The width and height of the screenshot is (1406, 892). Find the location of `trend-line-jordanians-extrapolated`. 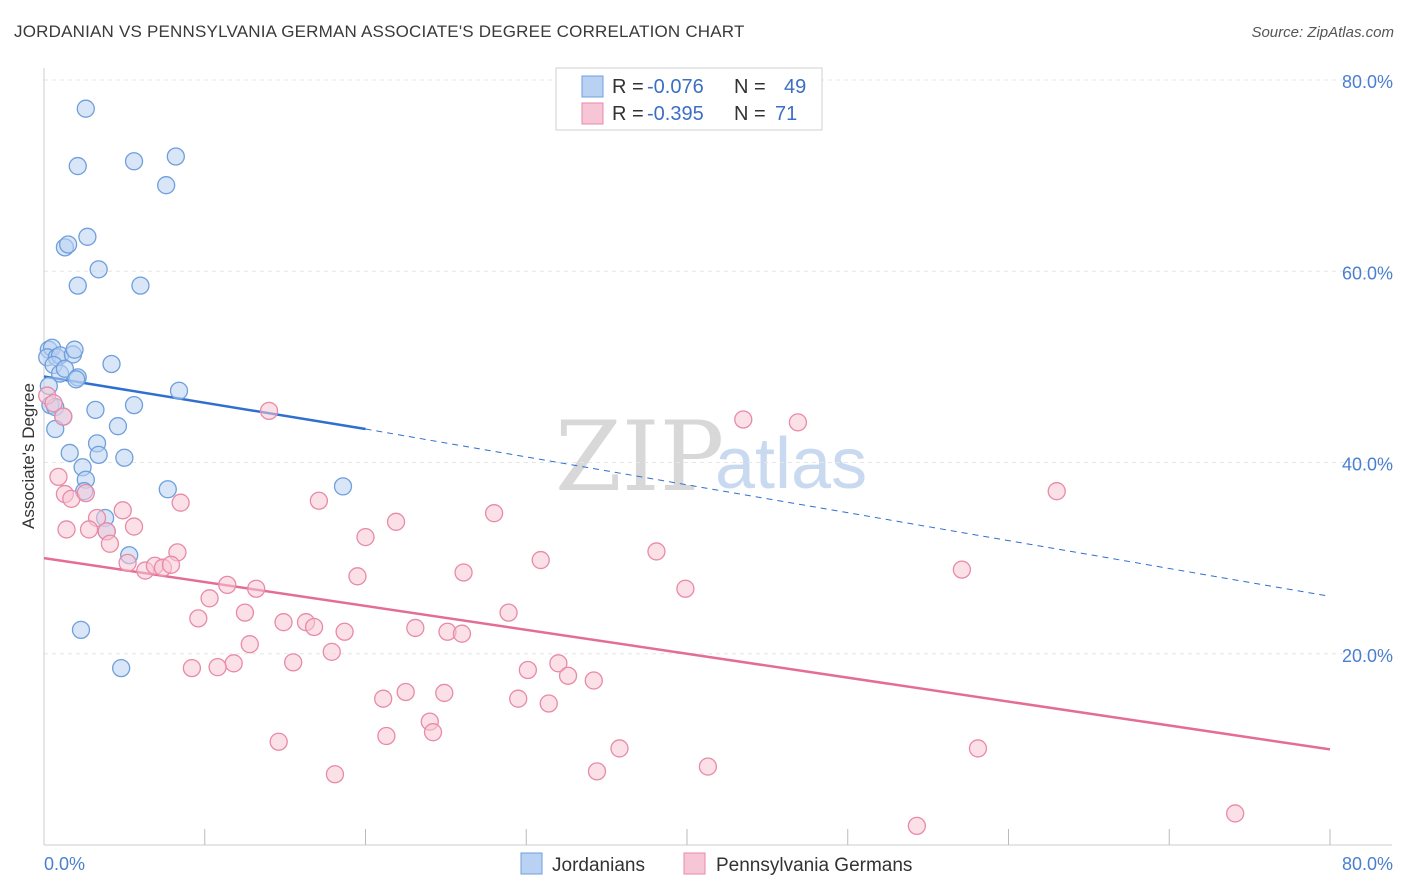

trend-line-jordanians-extrapolated is located at coordinates (848, 512).